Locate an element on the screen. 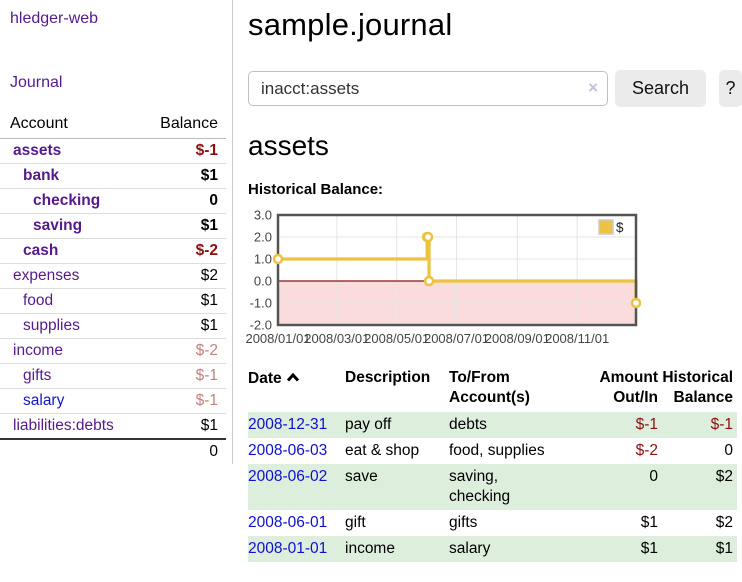  y-axis-tick-label: 1.0 is located at coordinates (263, 259).